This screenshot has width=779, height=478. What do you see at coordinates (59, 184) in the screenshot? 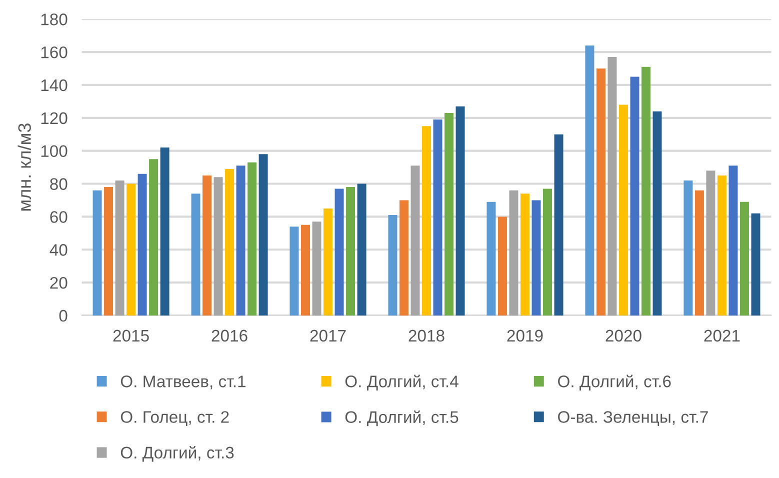
I see `y-tick-label: 80` at bounding box center [59, 184].